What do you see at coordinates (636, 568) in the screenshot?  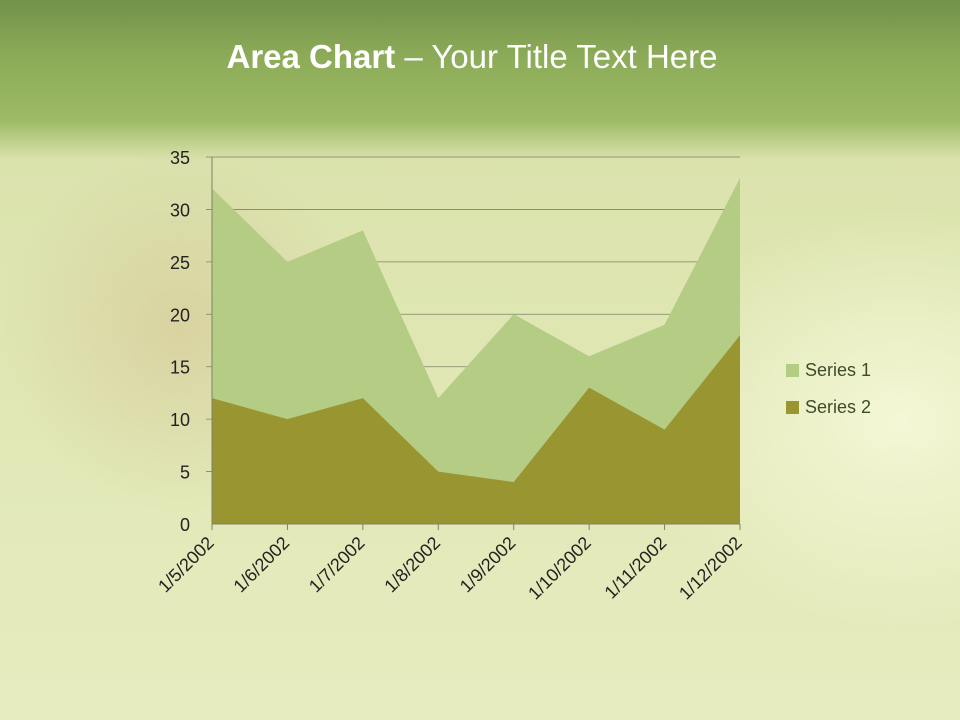 I see `x-tick-label: 1/11/2002` at bounding box center [636, 568].